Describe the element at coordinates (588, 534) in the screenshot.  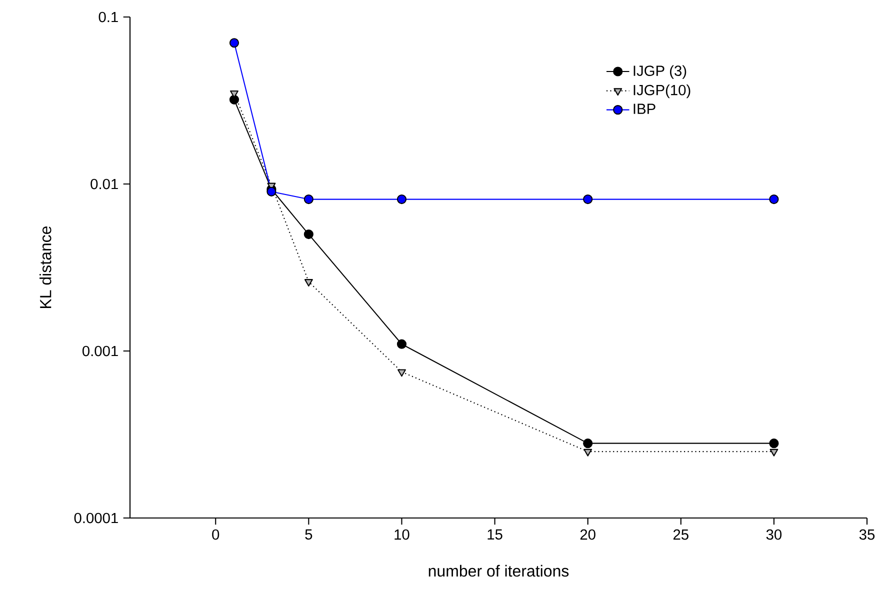
I see `x-tick-label: 20` at that location.